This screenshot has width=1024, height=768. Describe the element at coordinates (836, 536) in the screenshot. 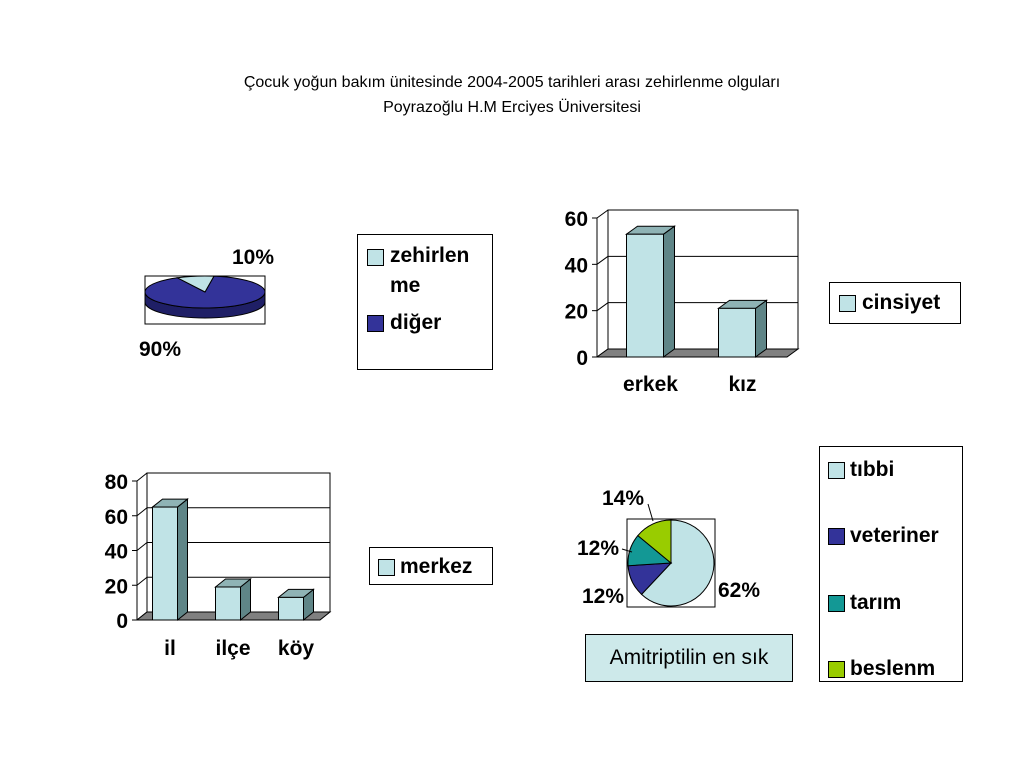

I see `legend-swatch-veteriner` at that location.